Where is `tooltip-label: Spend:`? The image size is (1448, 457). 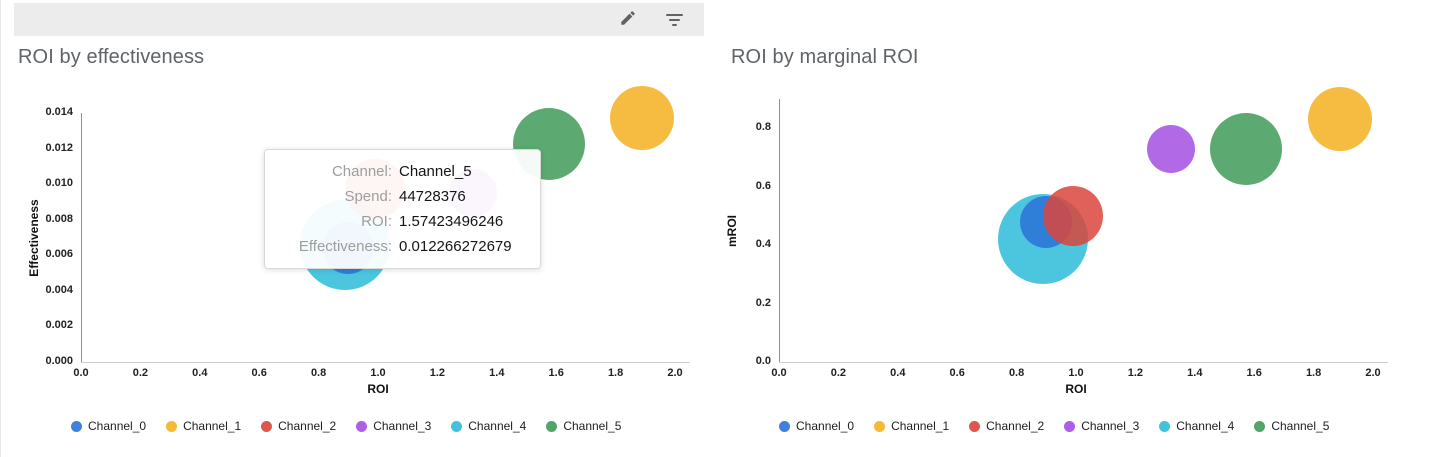
tooltip-label: Spend: is located at coordinates (368, 196).